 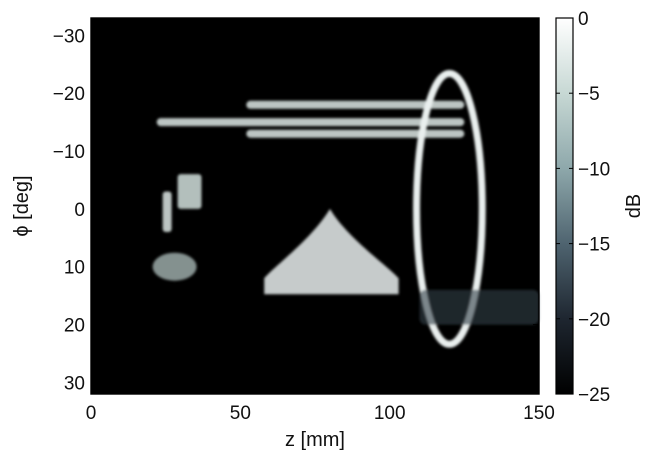 What do you see at coordinates (189, 191) in the screenshot?
I see `feature-block` at bounding box center [189, 191].